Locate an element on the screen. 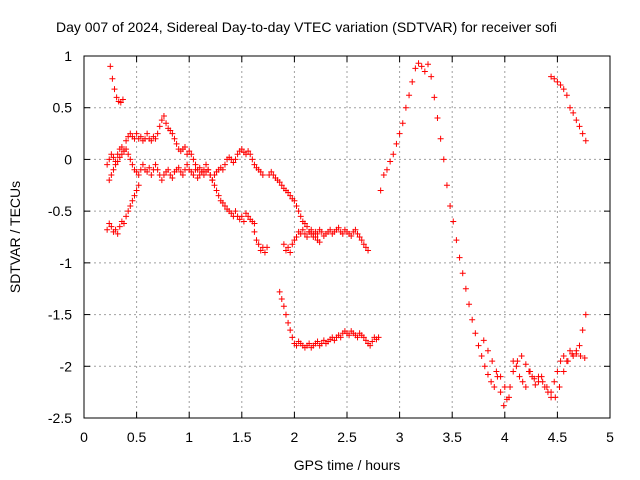 Image resolution: width=640 pixels, height=480 pixels. y-tick-label: -2.5 is located at coordinates (60, 418).